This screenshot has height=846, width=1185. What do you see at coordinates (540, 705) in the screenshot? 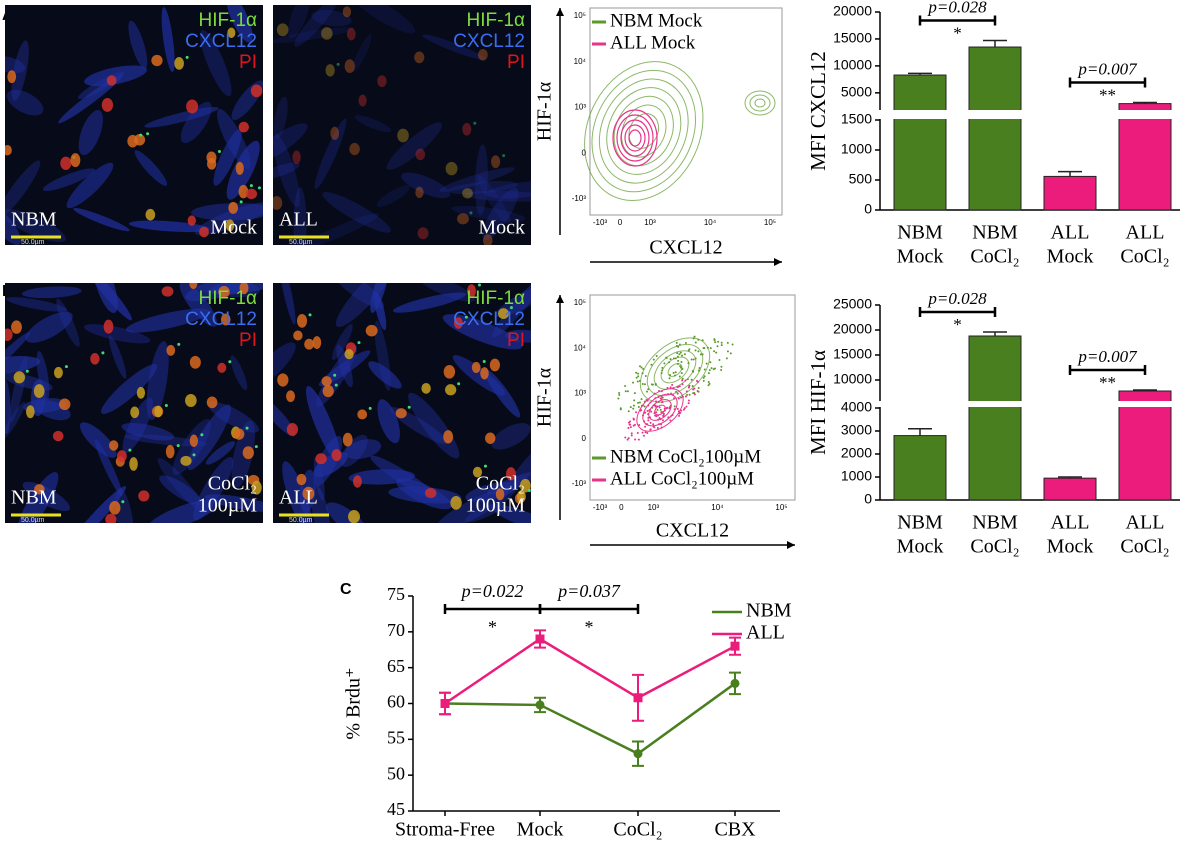
I see `point` at bounding box center [540, 705].